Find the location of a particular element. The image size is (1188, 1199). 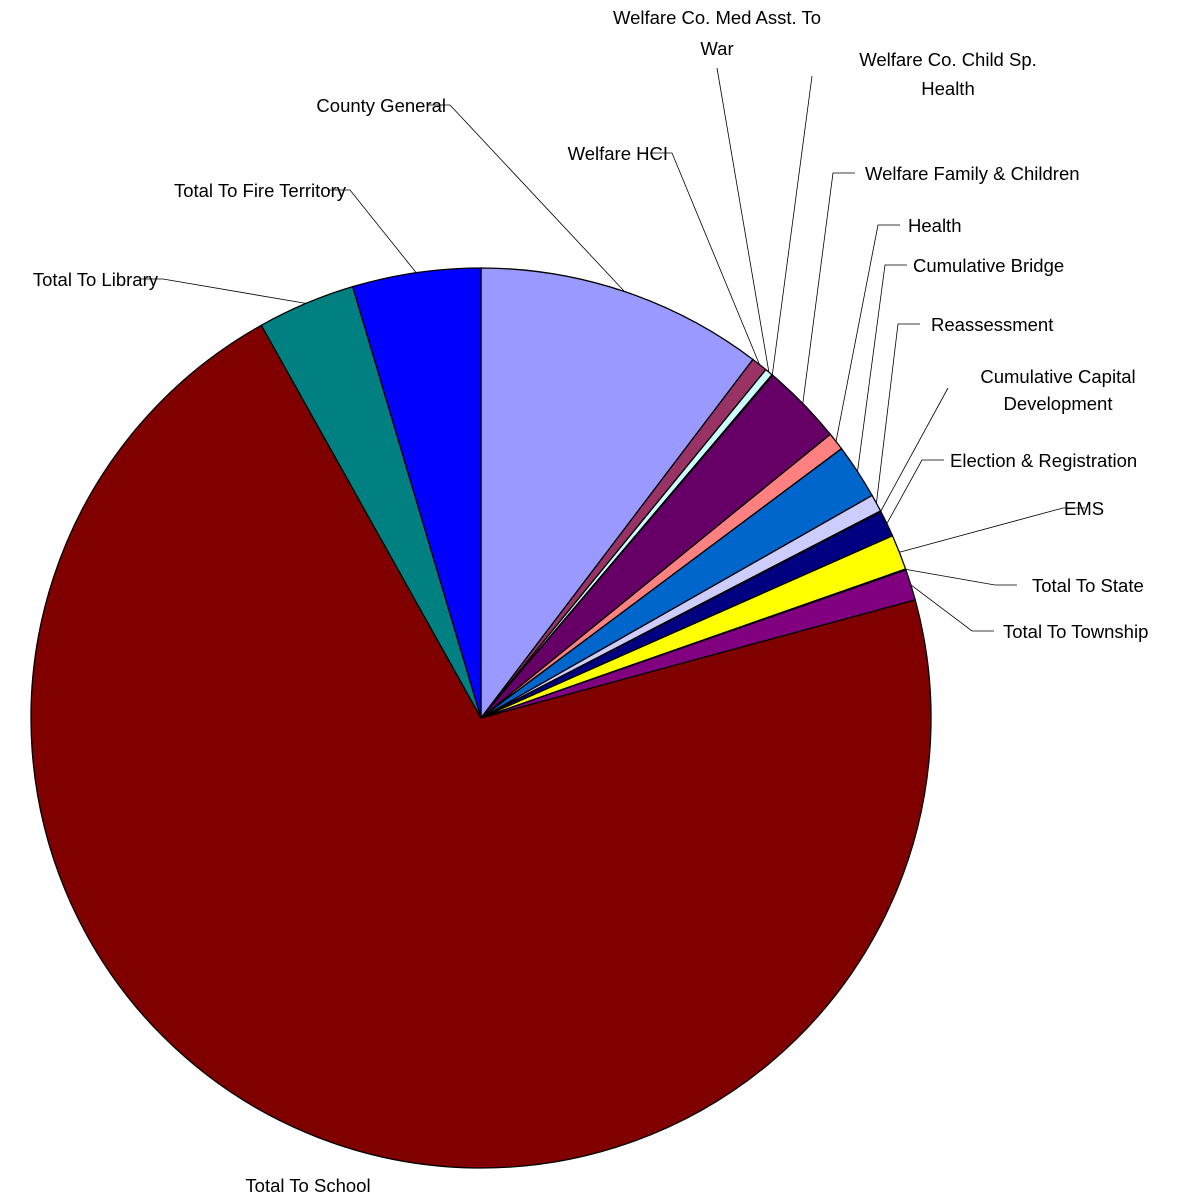

slice-label-total-to-fire-territory: Total To Fire Territory is located at coordinates (260, 190).